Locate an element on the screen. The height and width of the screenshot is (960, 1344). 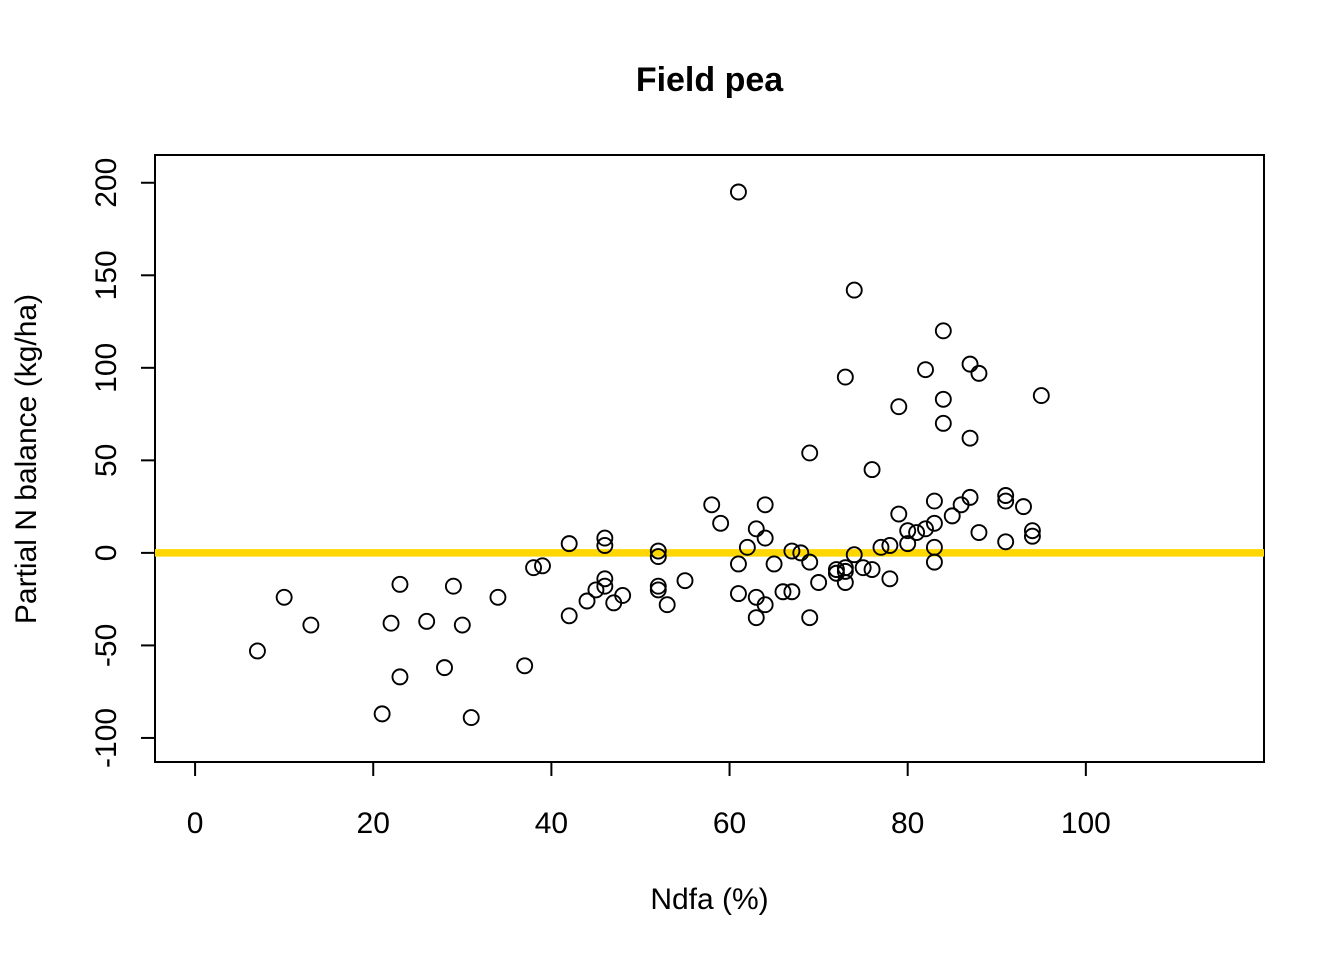
y-tick-label: 100 is located at coordinates (106, 368).